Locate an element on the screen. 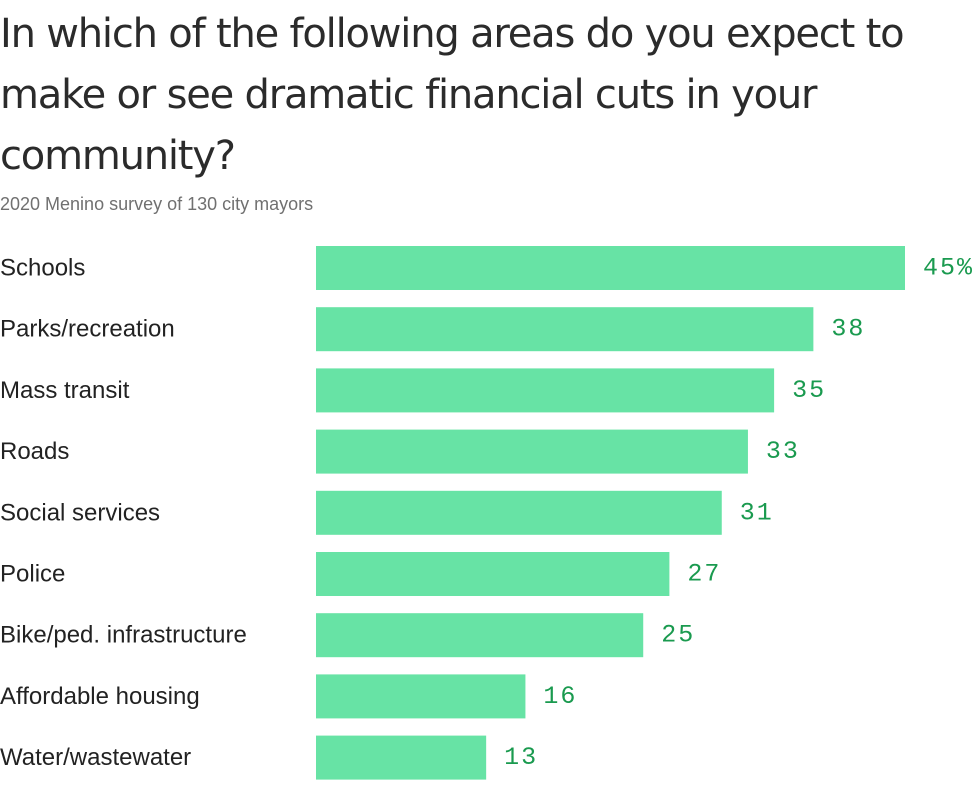 Image resolution: width=980 pixels, height=798 pixels. value-label: 31 is located at coordinates (757, 512).